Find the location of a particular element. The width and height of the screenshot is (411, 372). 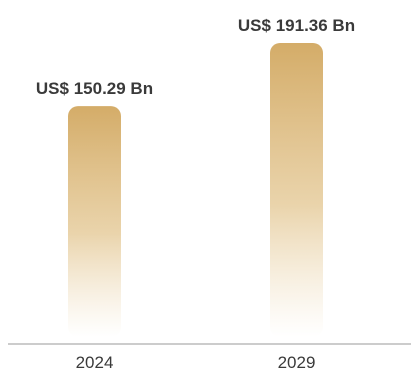

bar-2029 is located at coordinates (296, 190).